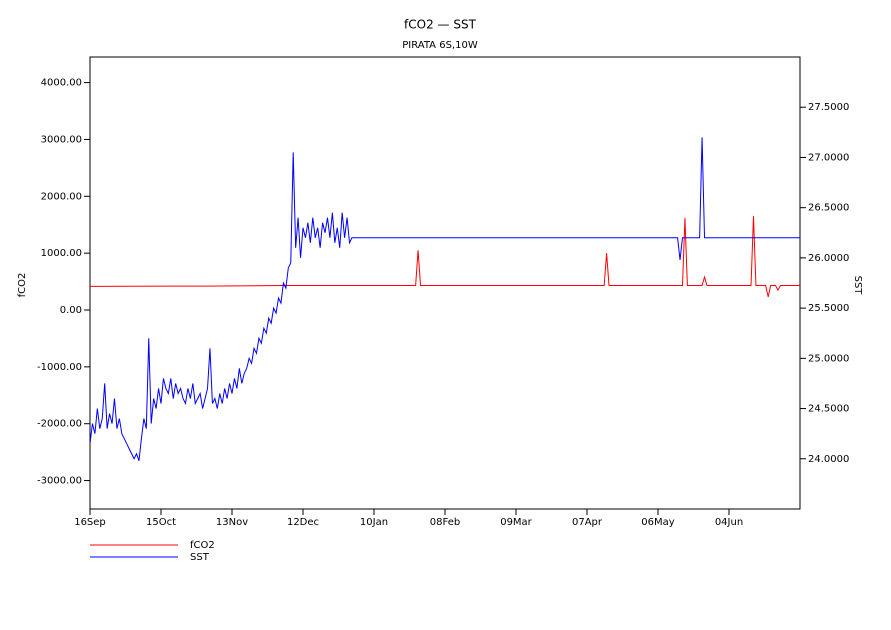 Image resolution: width=891 pixels, height=630 pixels. I want to click on y2-tick-label: 24.0000, so click(828, 459).